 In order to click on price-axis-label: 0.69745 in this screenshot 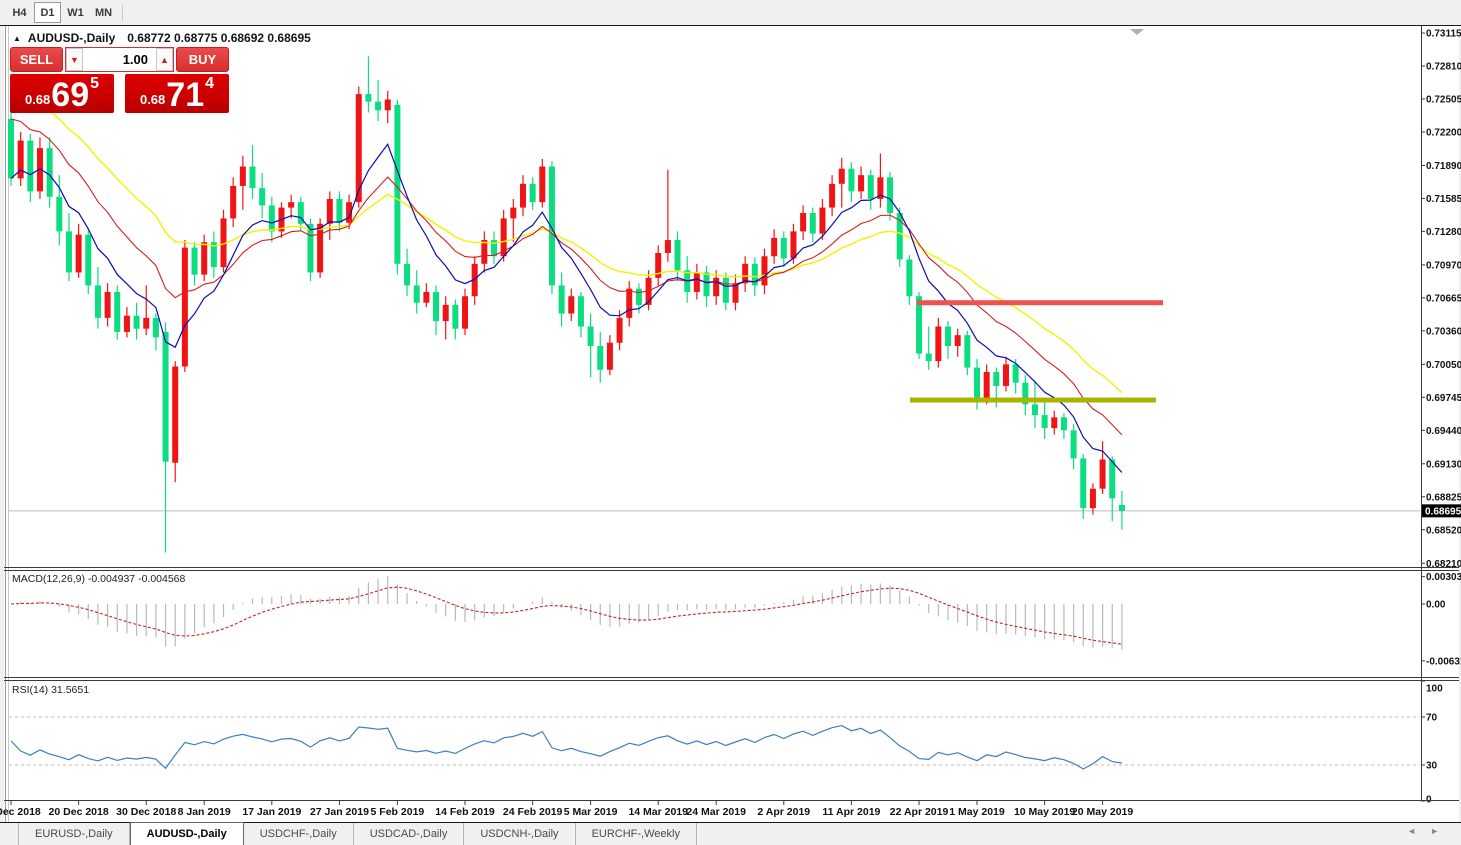, I will do `click(1443, 398)`.